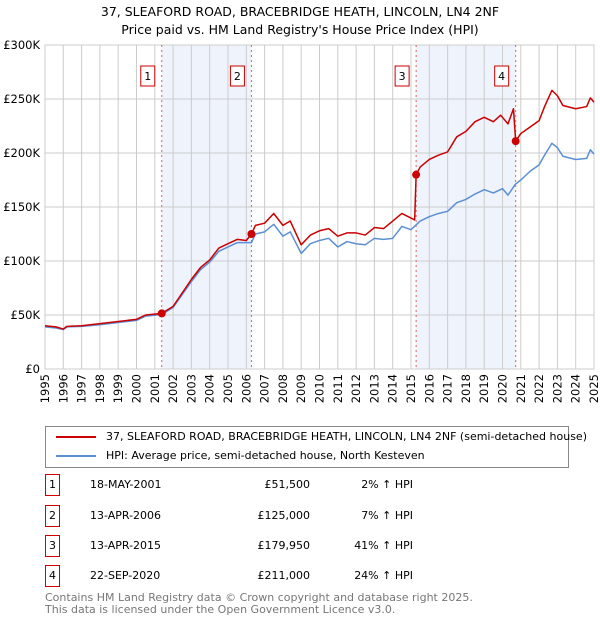  What do you see at coordinates (126, 515) in the screenshot?
I see `sale-date: 13-APR-2006` at bounding box center [126, 515].